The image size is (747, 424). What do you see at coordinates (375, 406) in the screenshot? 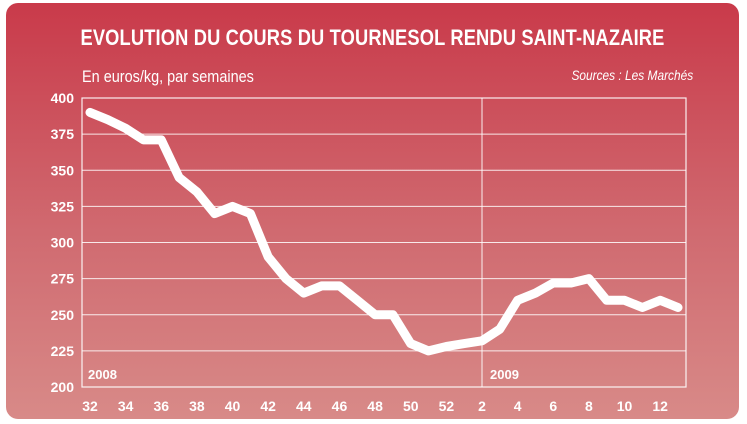
I see `x-tick-label: 48` at bounding box center [375, 406].